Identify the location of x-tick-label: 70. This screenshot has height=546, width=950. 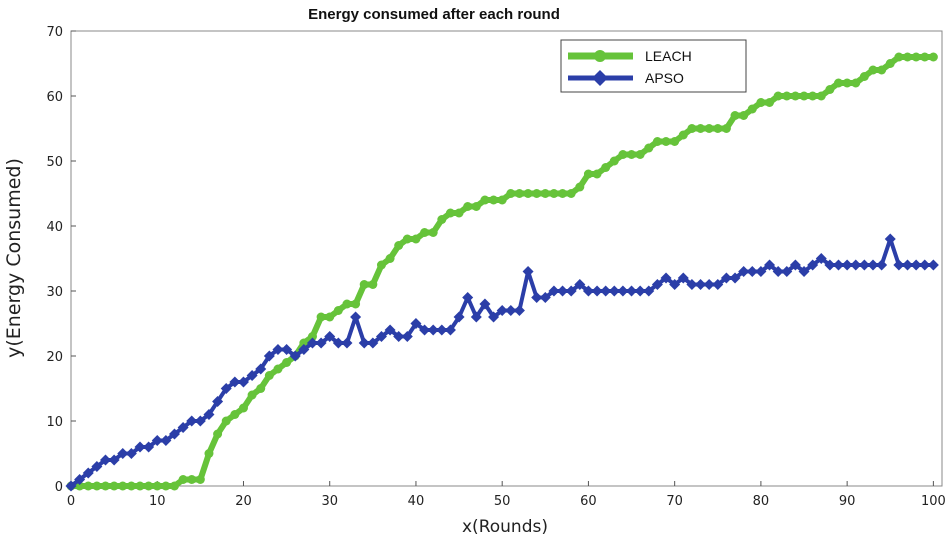
(674, 501).